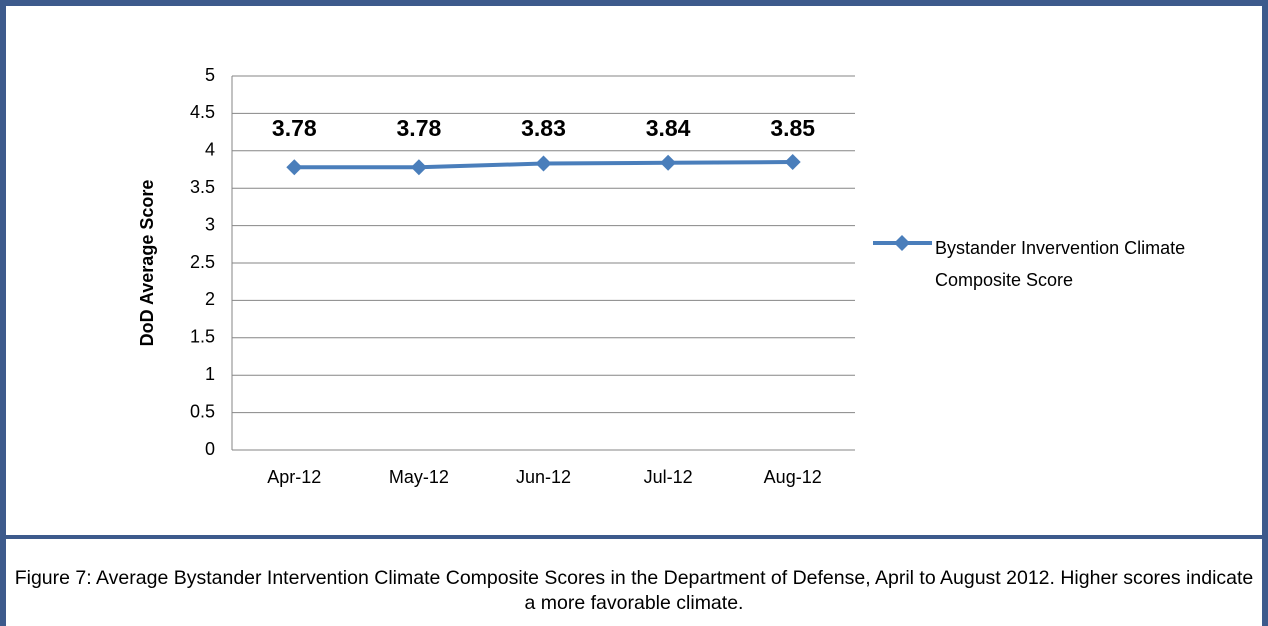  Describe the element at coordinates (202, 187) in the screenshot. I see `y-tick-label: 3.5` at that location.